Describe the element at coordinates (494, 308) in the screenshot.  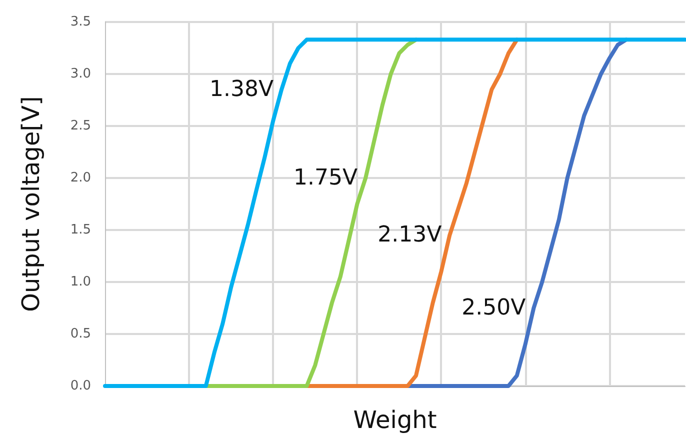
I see `series-label: 2.50V` at that location.